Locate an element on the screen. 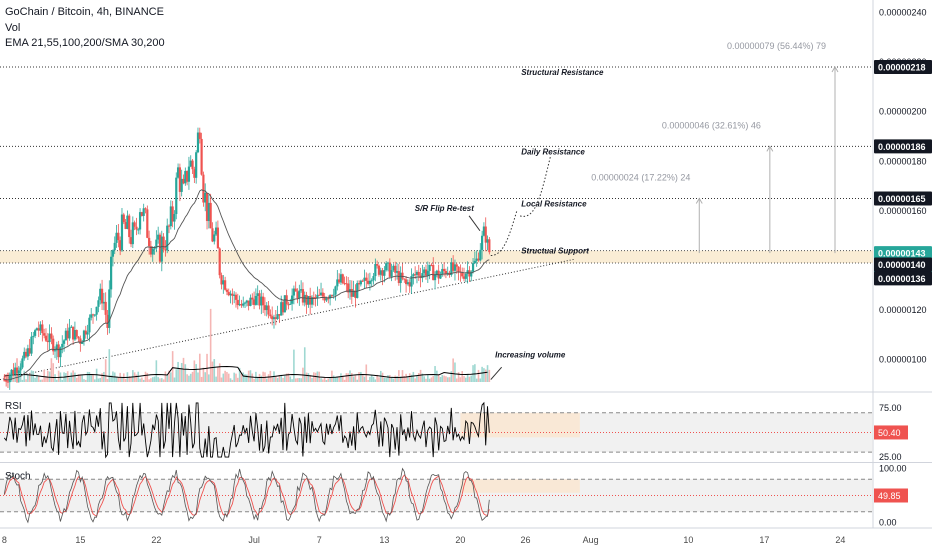  time-tick-label: 7 is located at coordinates (319, 540).